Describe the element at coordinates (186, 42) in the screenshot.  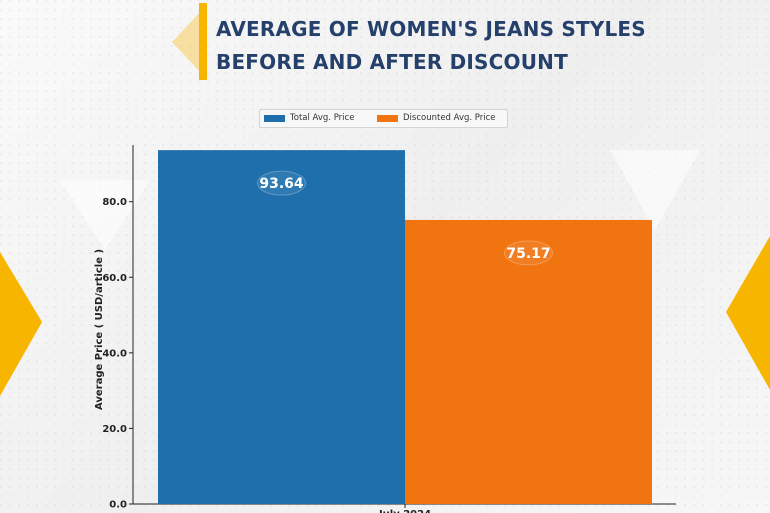
I see `title-chevron-decoration` at that location.